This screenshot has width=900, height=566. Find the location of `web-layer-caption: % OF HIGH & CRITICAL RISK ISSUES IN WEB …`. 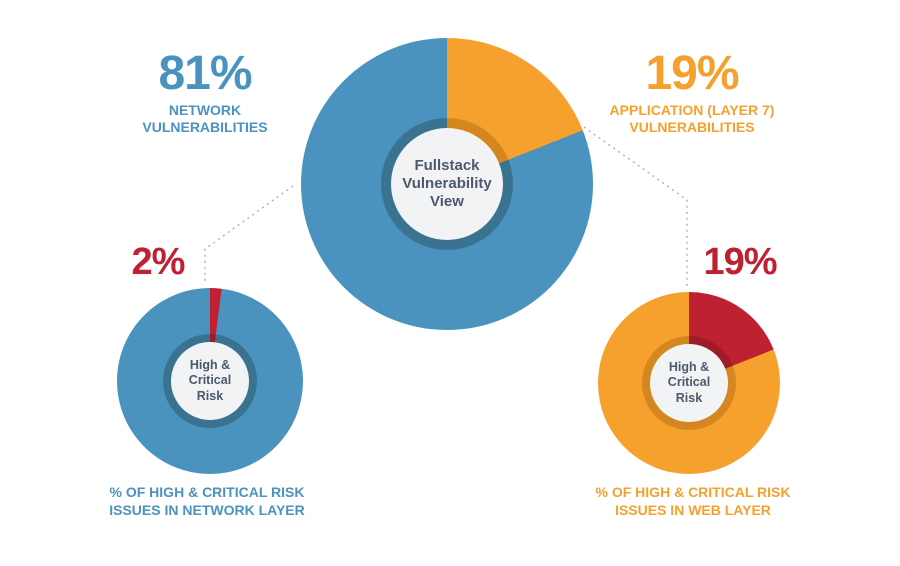

web-layer-caption: % OF HIGH & CRITICAL RISK ISSUES IN WEB … is located at coordinates (693, 501).